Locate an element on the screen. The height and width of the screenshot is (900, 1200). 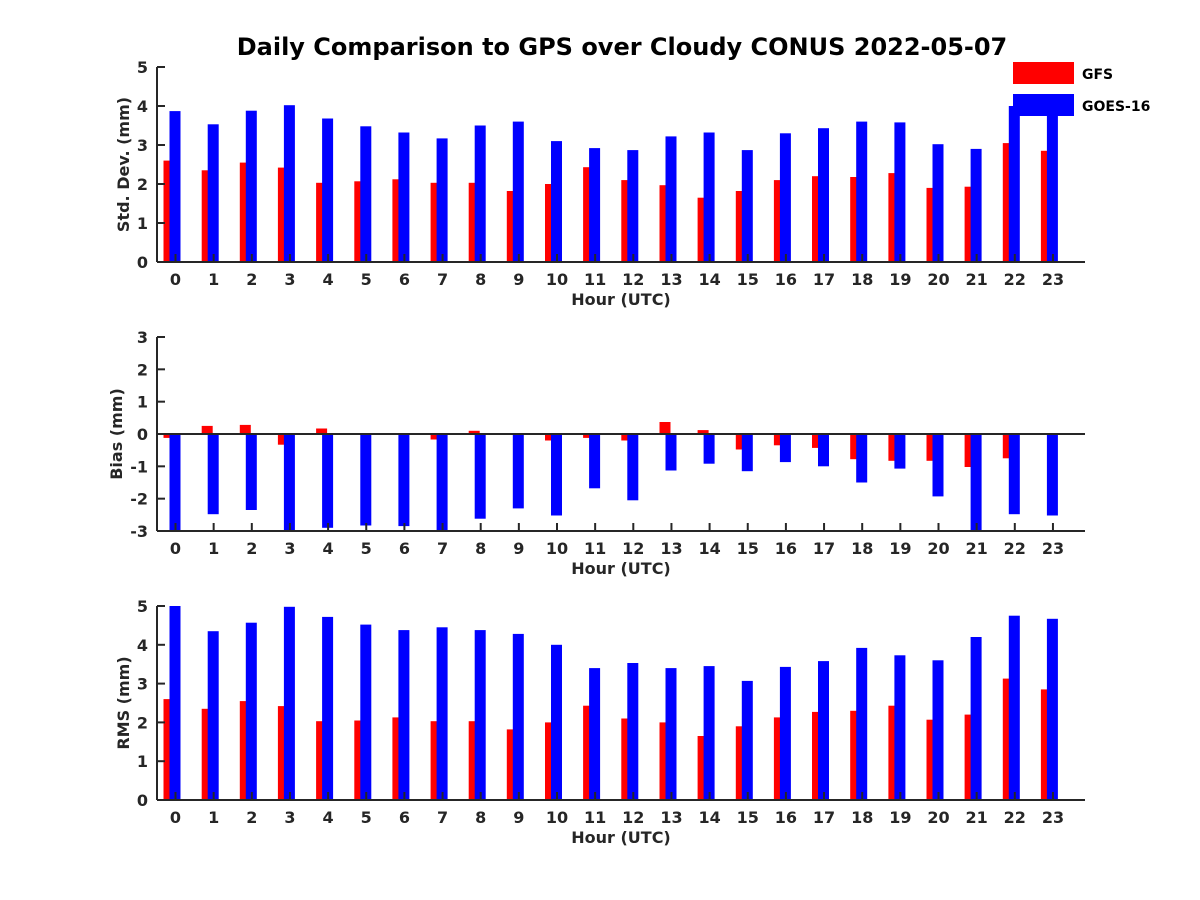
legend-label-goes-16: GOES-16 is located at coordinates (1116, 107).